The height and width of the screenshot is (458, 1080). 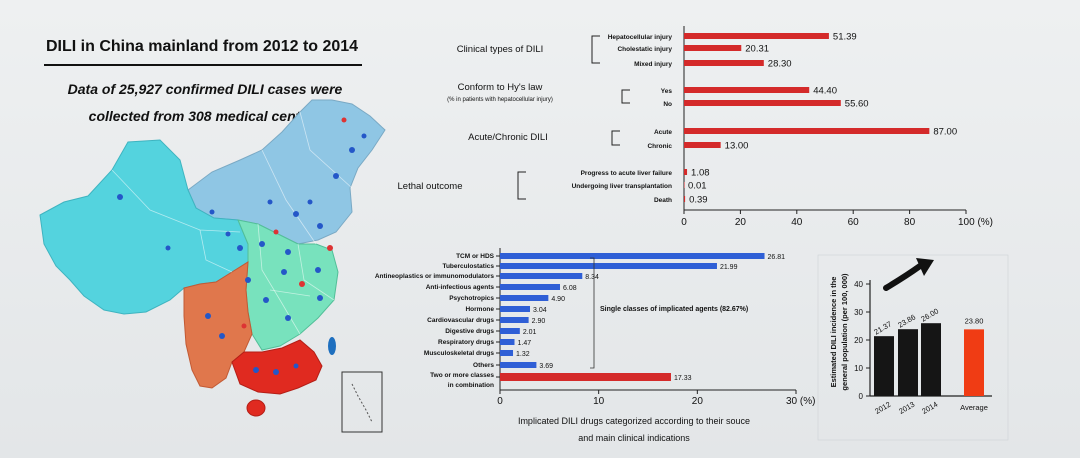 I want to click on chart1-group-label: Lethal outcome, so click(x=430, y=186).